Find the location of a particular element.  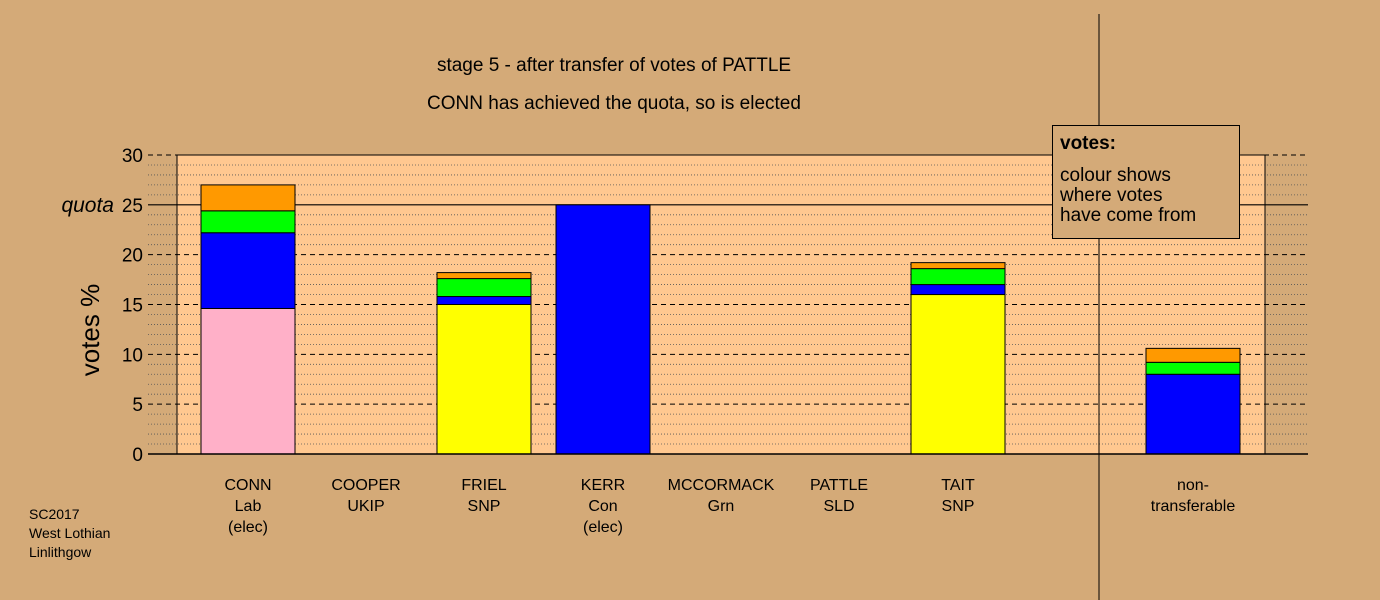

x-tick-label: MCCORMACK is located at coordinates (721, 485).